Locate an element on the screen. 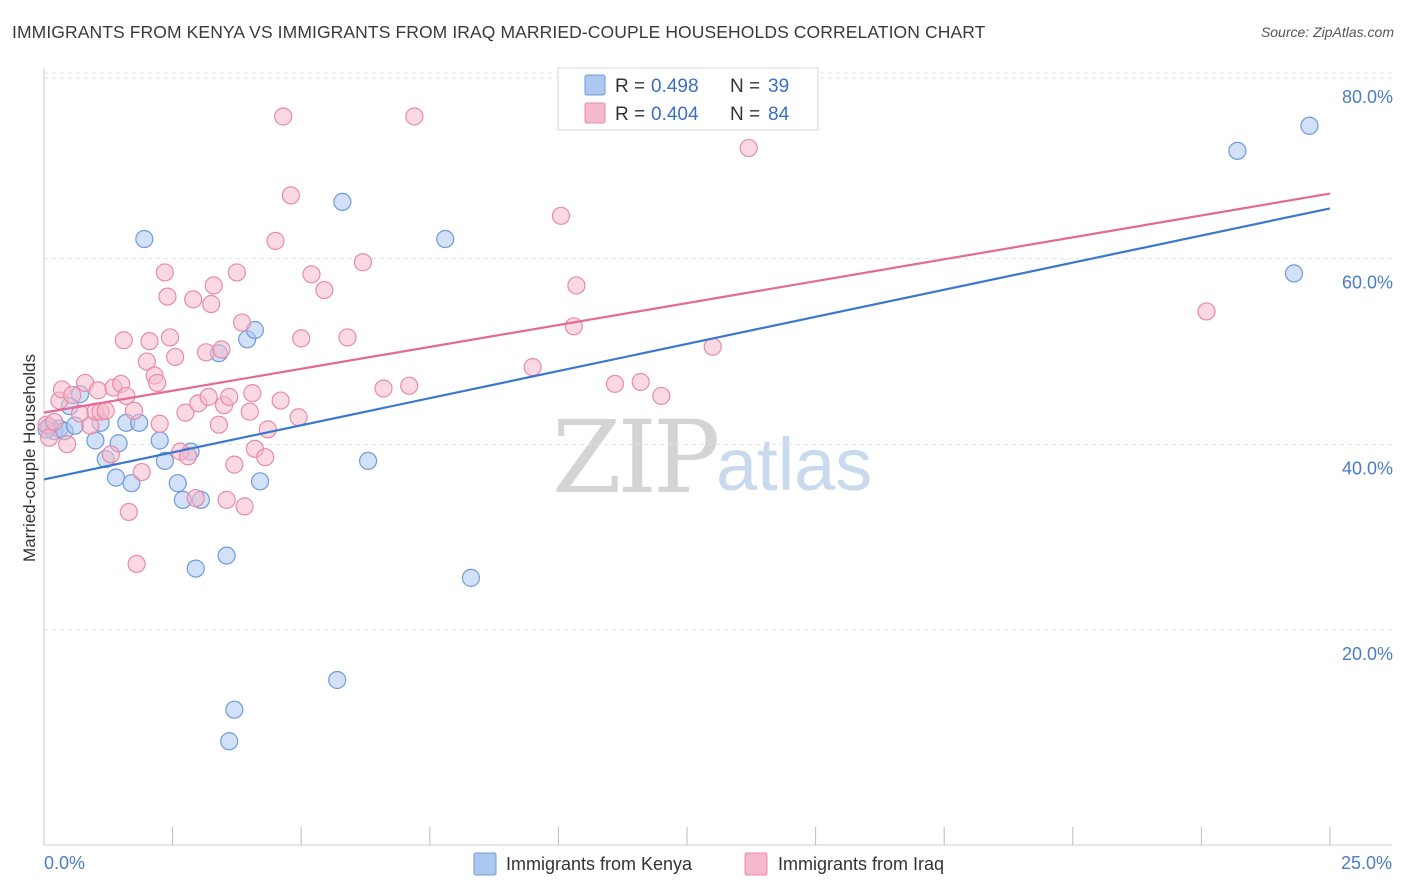  stats-iraq-r-label: R = is located at coordinates (630, 114).